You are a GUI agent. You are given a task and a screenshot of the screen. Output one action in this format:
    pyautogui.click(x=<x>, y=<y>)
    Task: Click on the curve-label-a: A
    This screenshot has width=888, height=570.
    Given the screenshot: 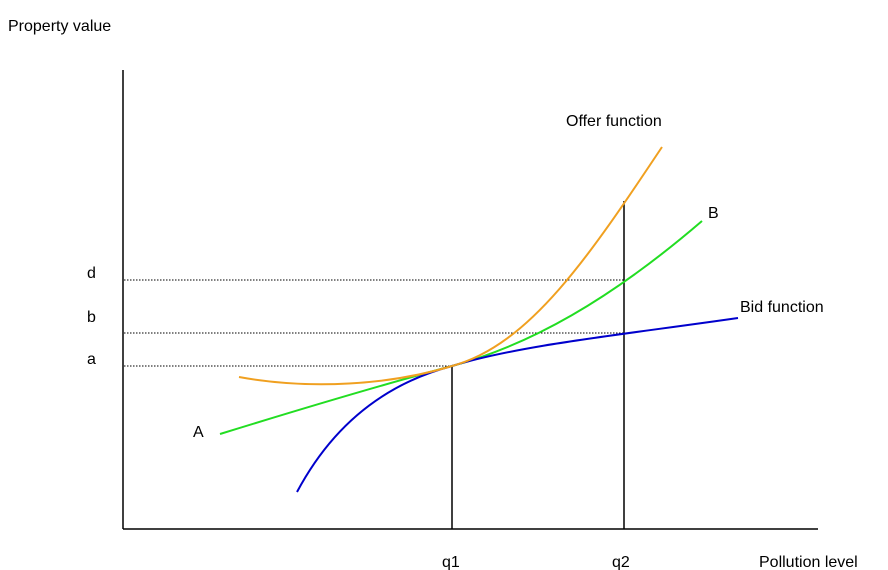 What is the action you would take?
    pyautogui.click(x=198, y=432)
    